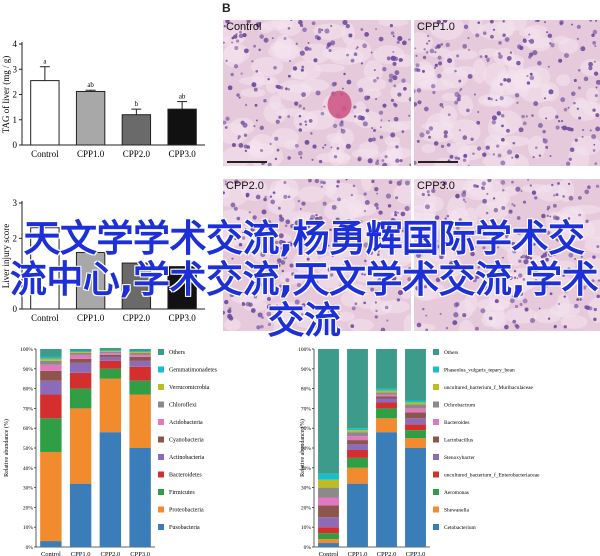 The height and width of the screenshot is (556, 600). Describe the element at coordinates (460, 528) in the screenshot. I see `legend-label: Cetobacterium` at that location.